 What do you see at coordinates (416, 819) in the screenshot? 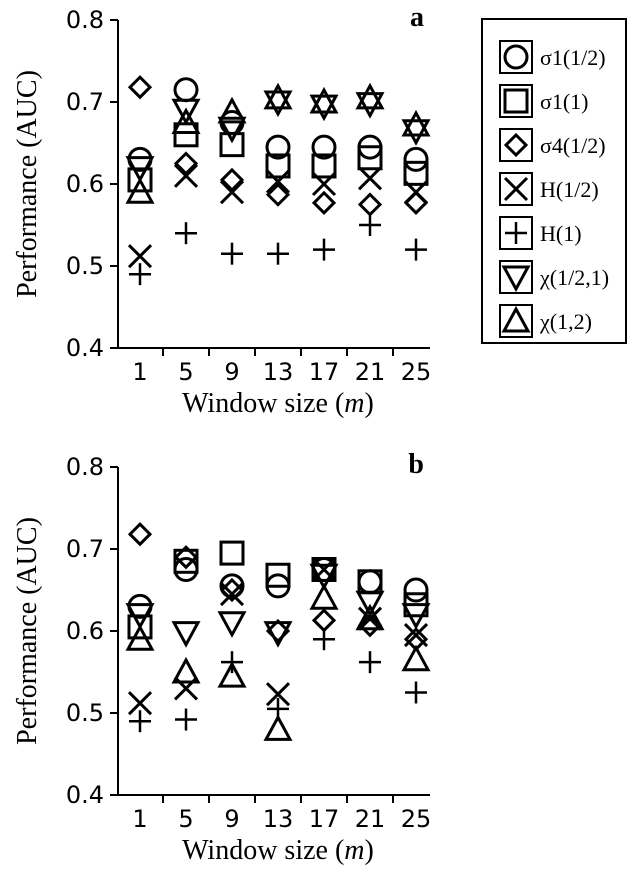
I see `x-tick-label: 25` at bounding box center [416, 819].